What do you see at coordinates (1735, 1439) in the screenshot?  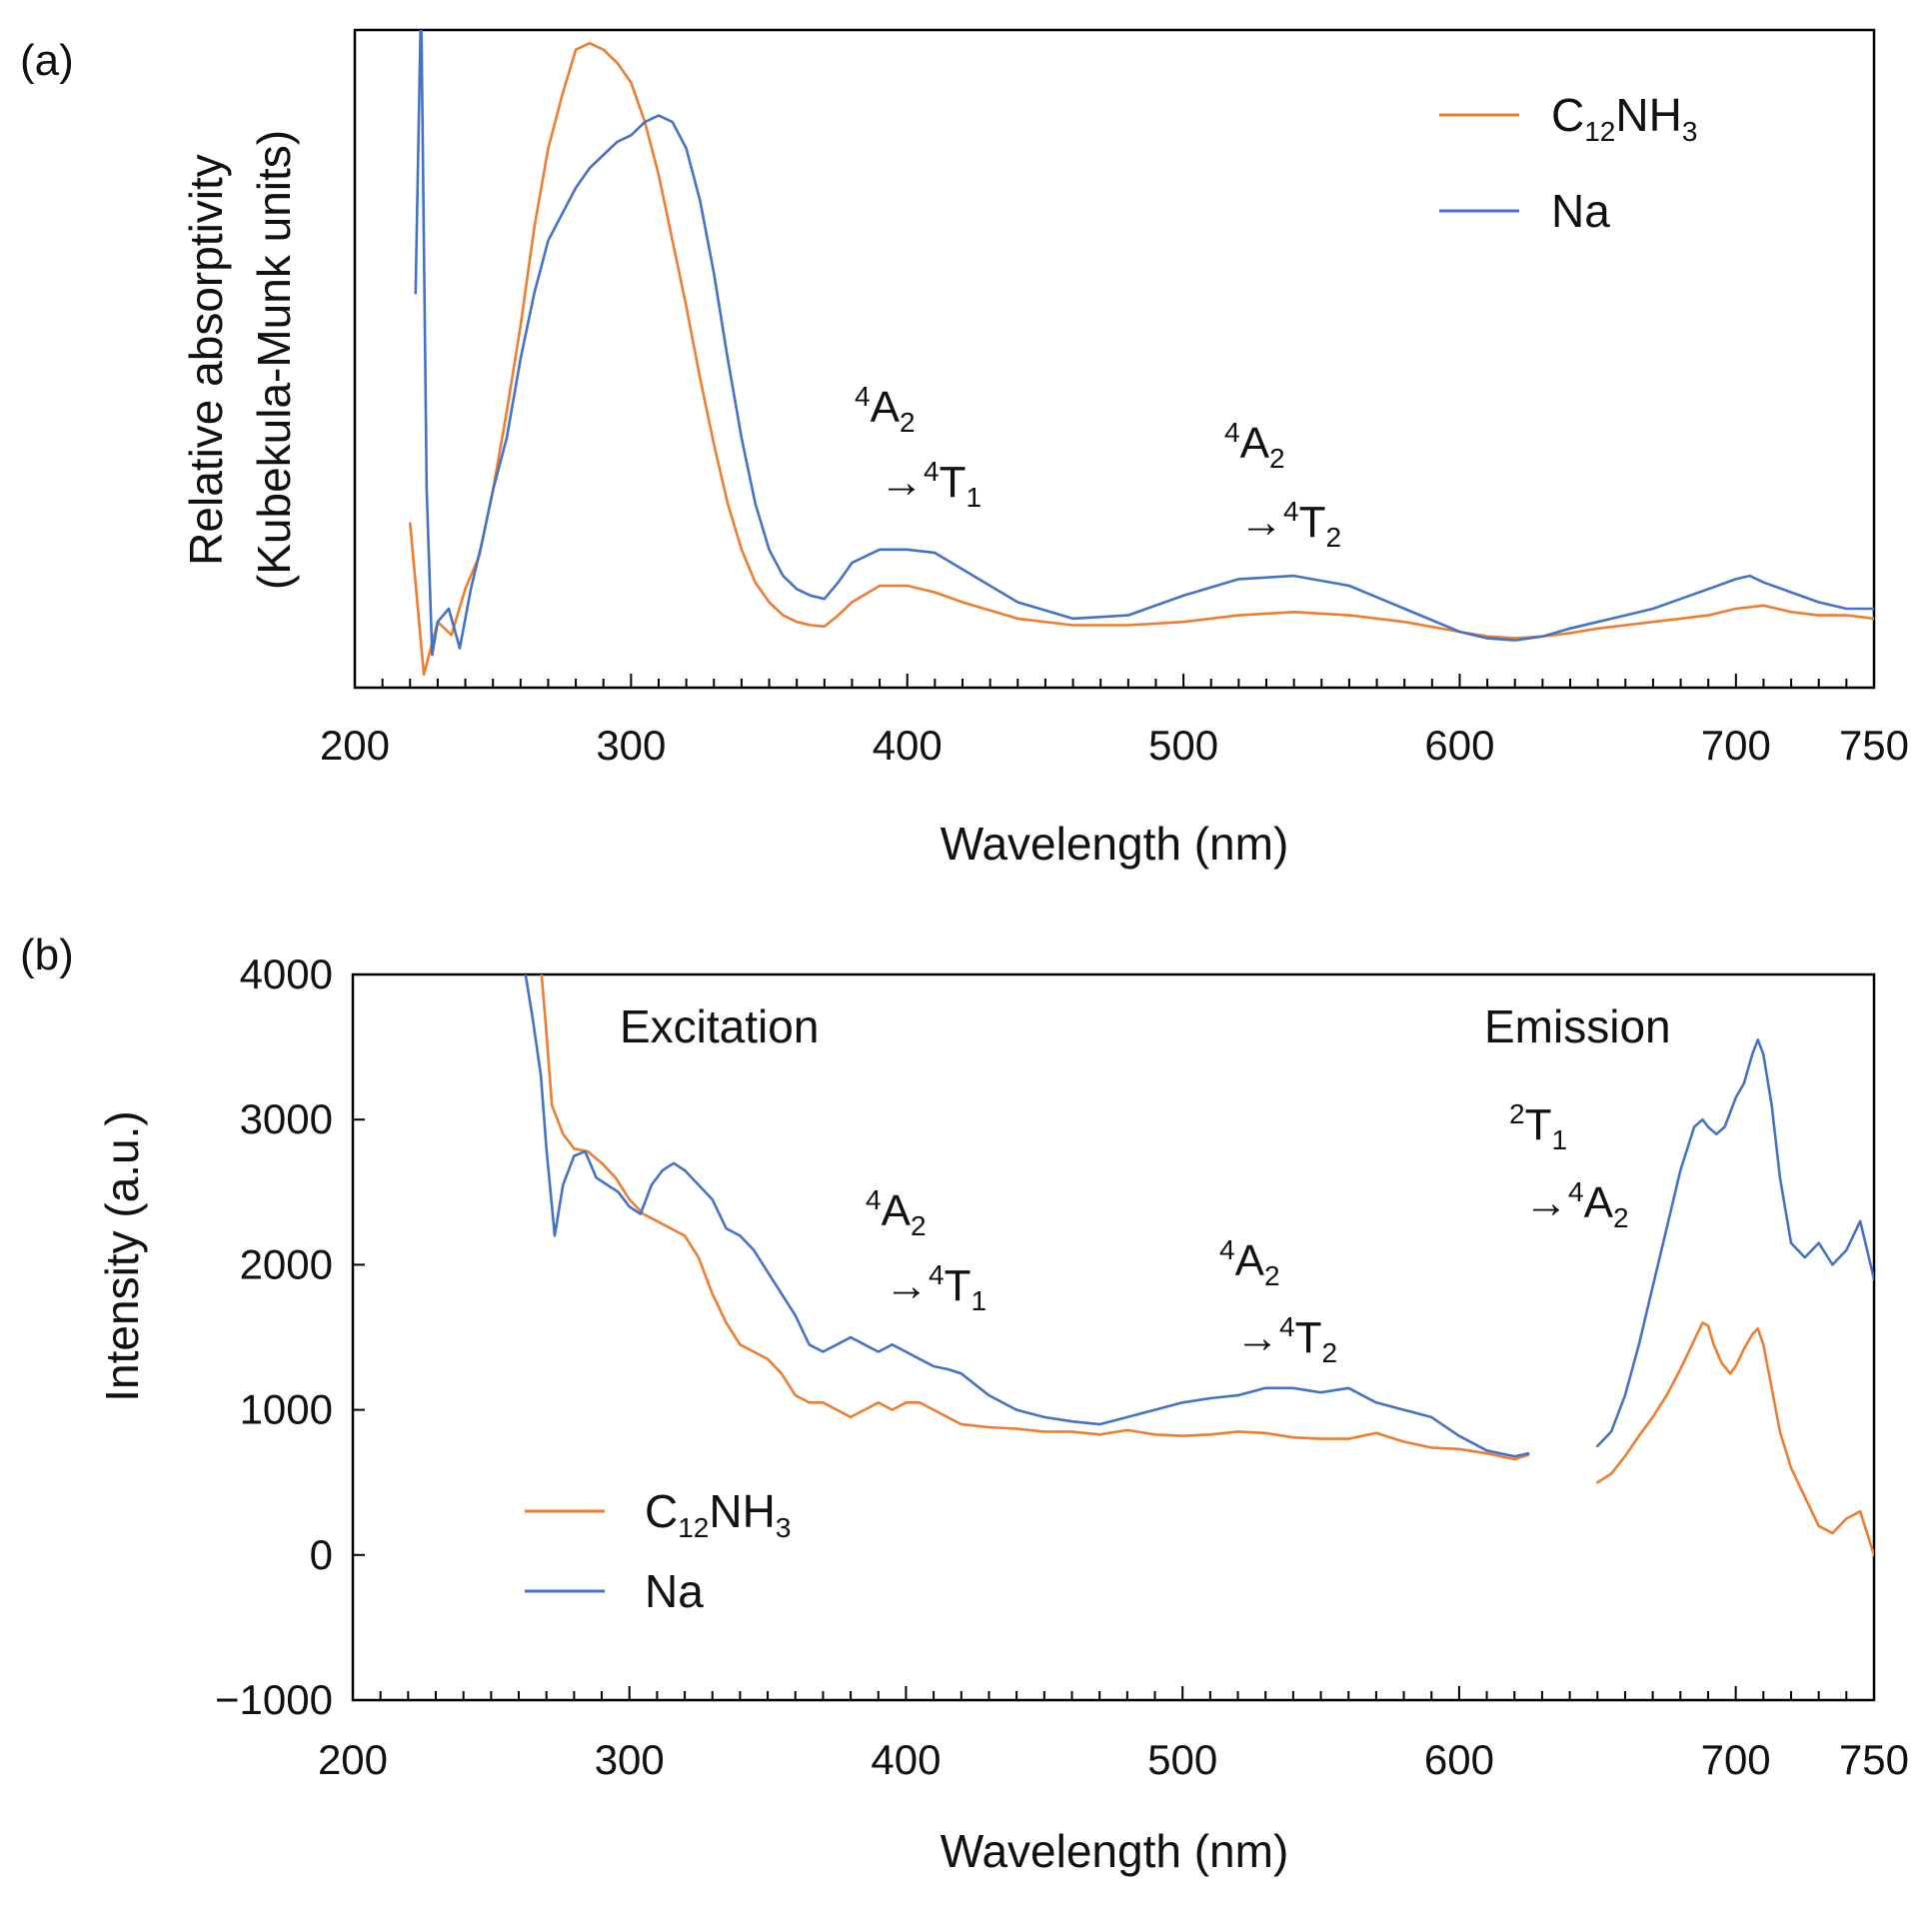 I see `panel-b-series-c12nh3-line-seg2` at bounding box center [1735, 1439].